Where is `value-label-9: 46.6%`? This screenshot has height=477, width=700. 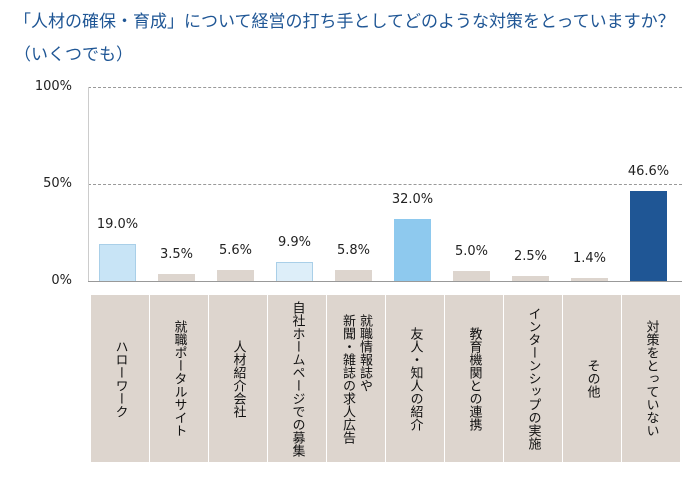
value-label-9: 46.6% is located at coordinates (648, 171).